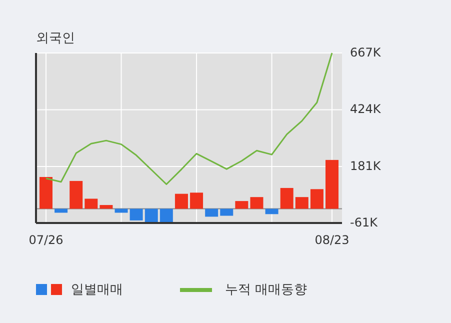  Describe the element at coordinates (364, 222) in the screenshot. I see `y-tick-label: -61K` at that location.